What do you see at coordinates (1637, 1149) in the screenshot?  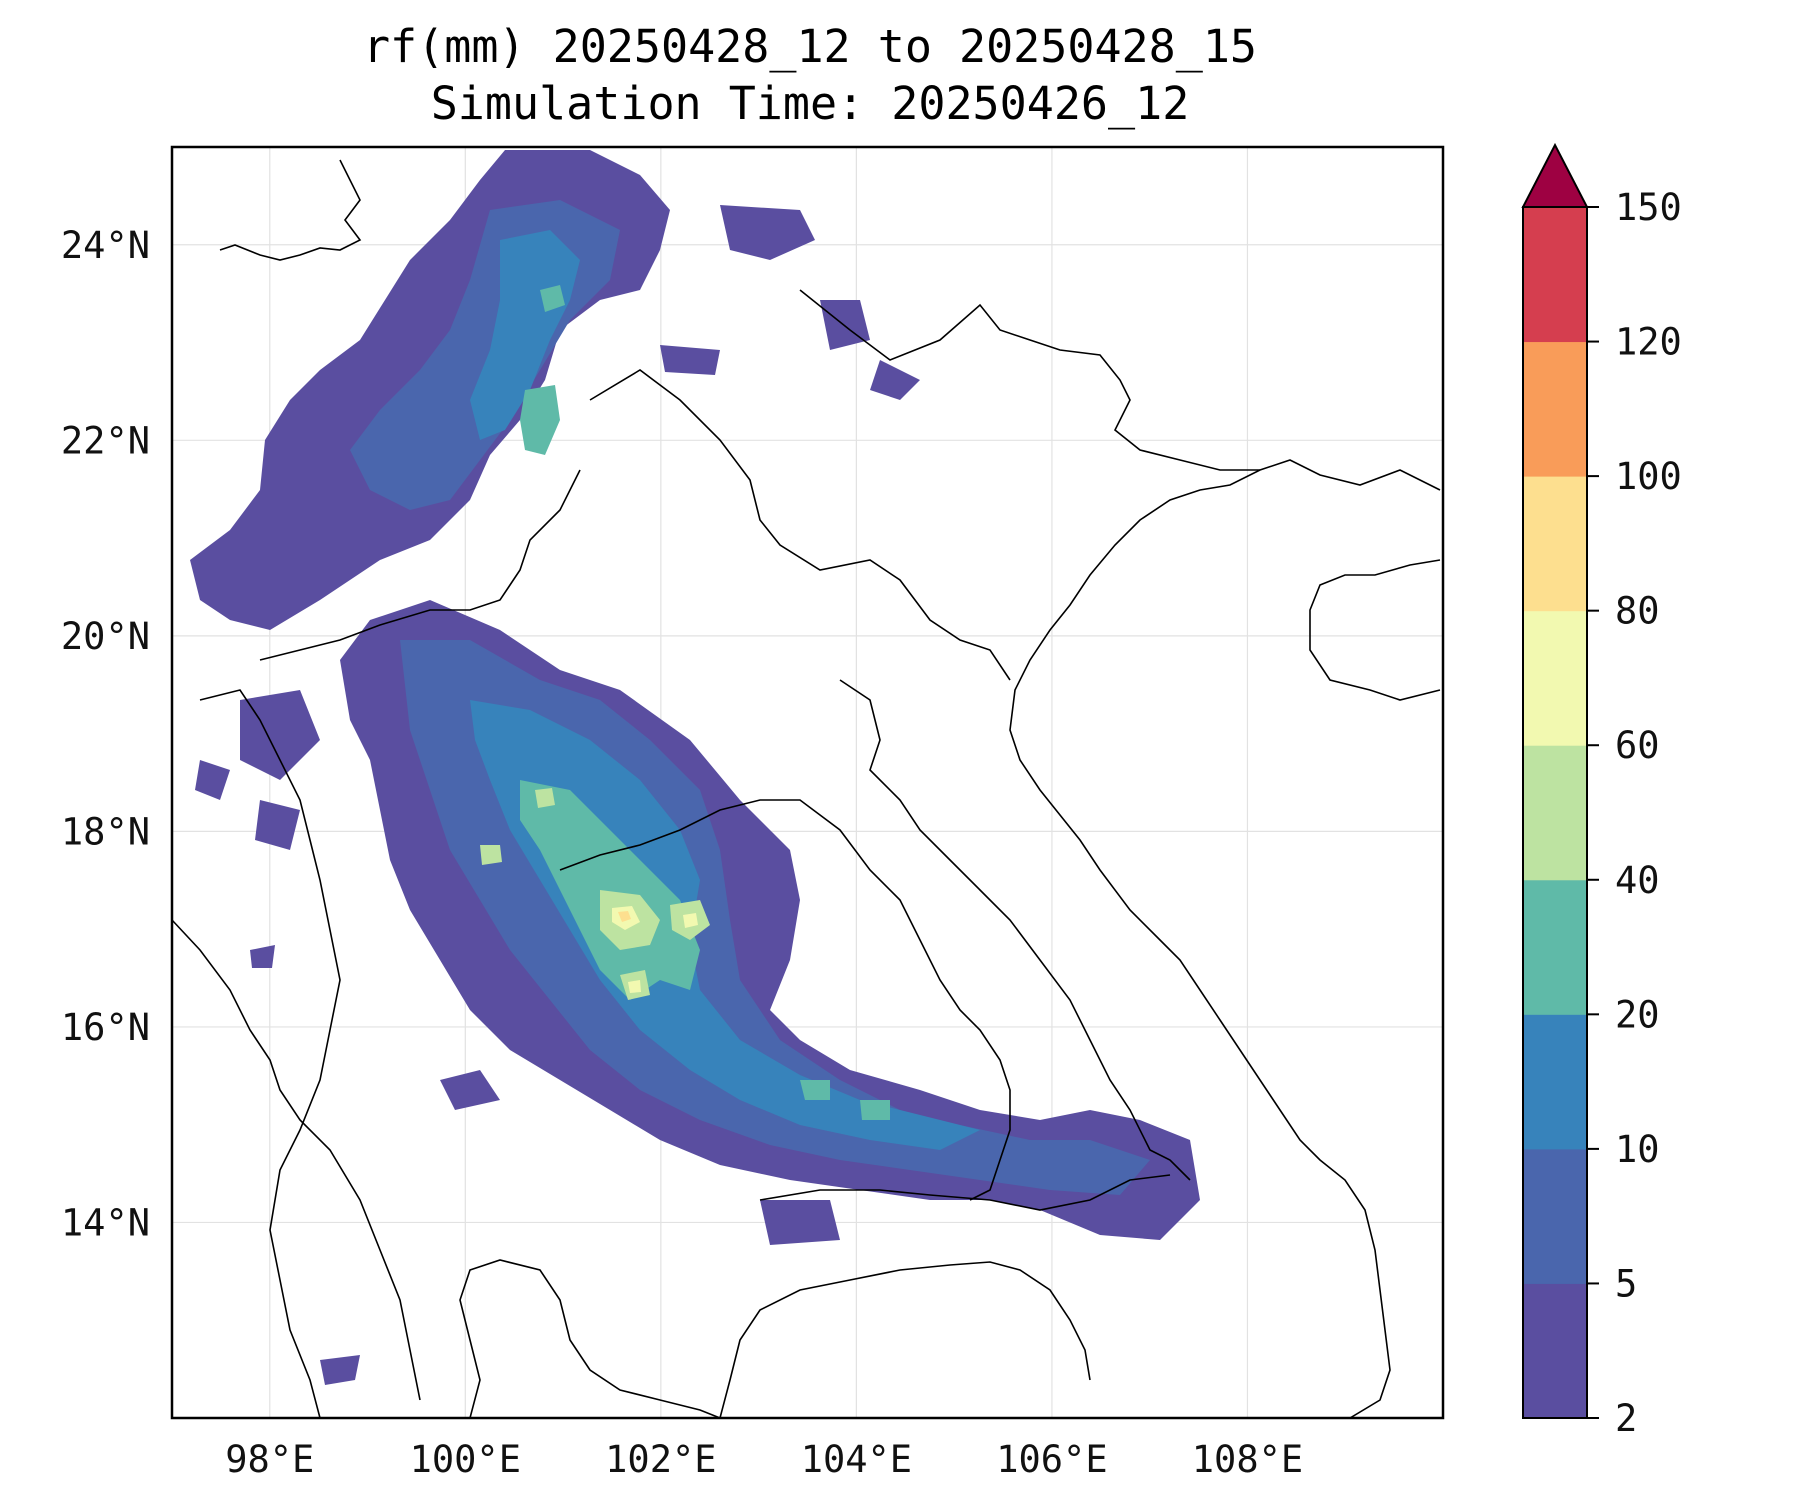 I see `colorbar-label-10: 10` at bounding box center [1637, 1149].